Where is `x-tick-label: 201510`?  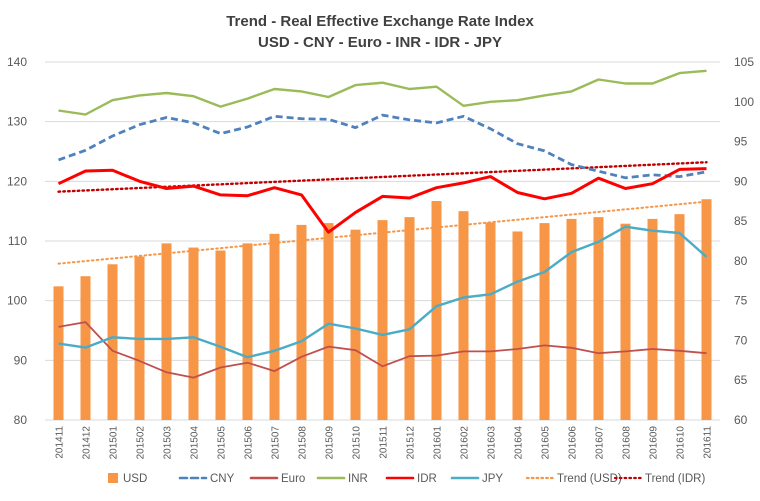 x-tick-label: 201510 is located at coordinates (357, 443).